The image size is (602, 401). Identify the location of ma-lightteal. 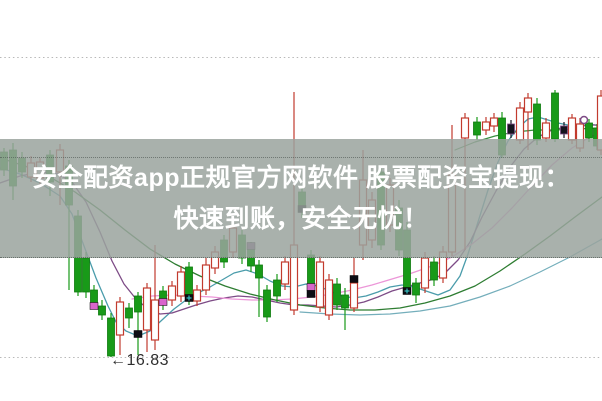
(450, 277).